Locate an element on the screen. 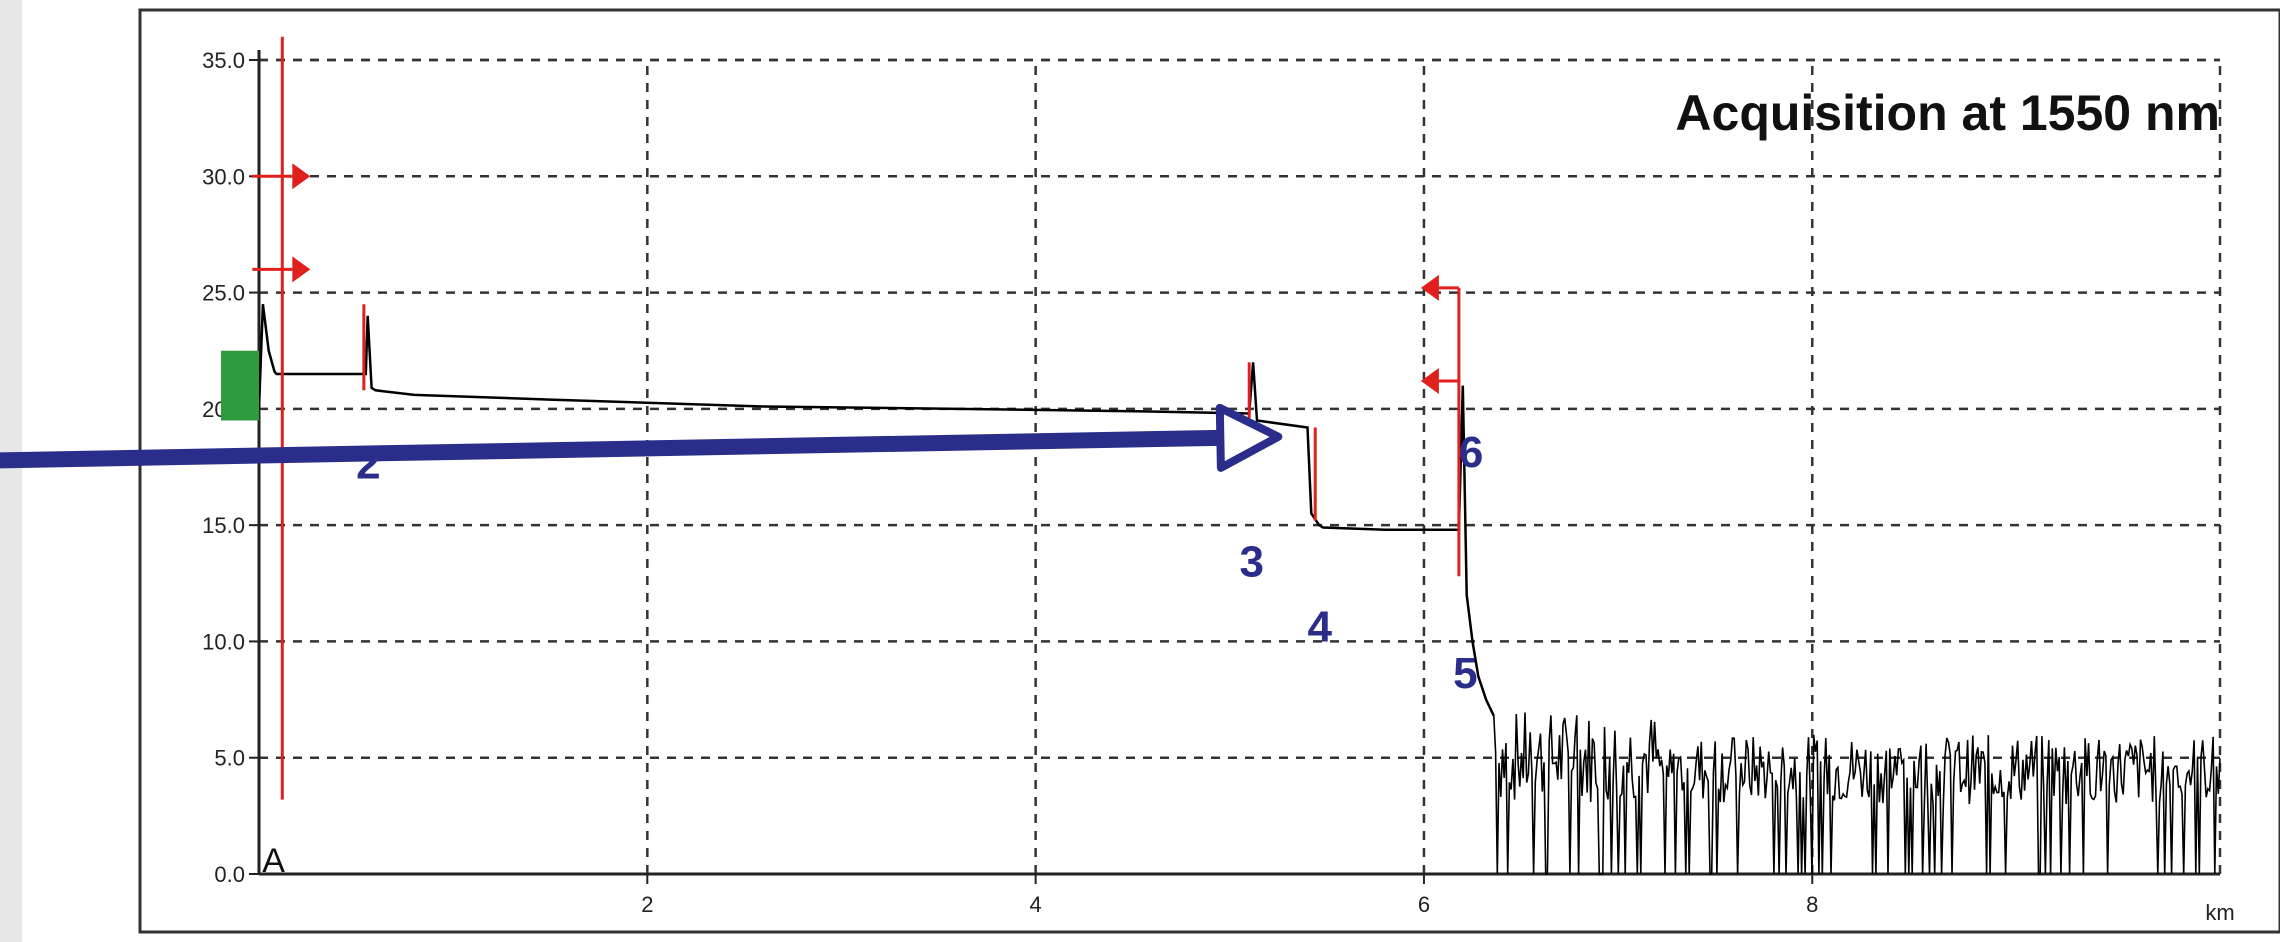 The image size is (2280, 942). overlay-arrow-shaft is located at coordinates (610, 449).